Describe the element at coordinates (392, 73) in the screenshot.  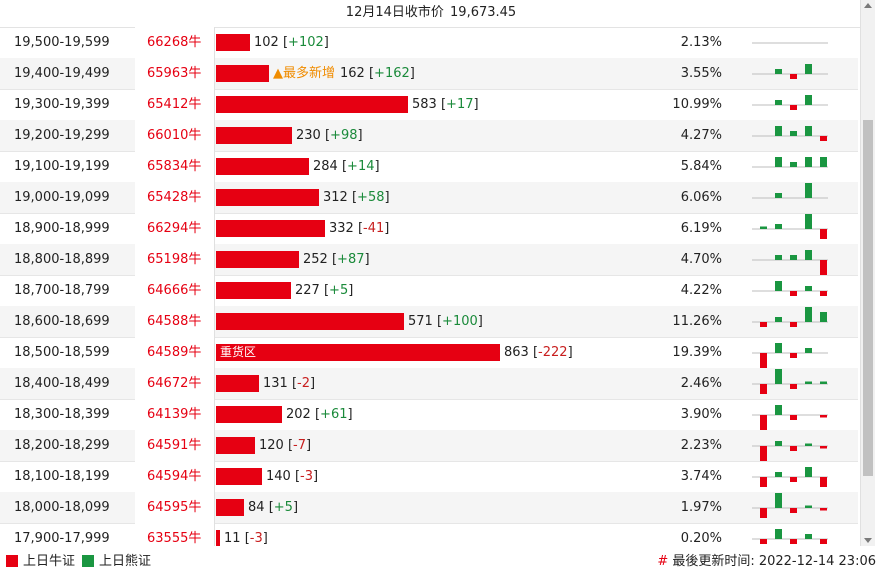
I see `volume-change: +162` at that location.